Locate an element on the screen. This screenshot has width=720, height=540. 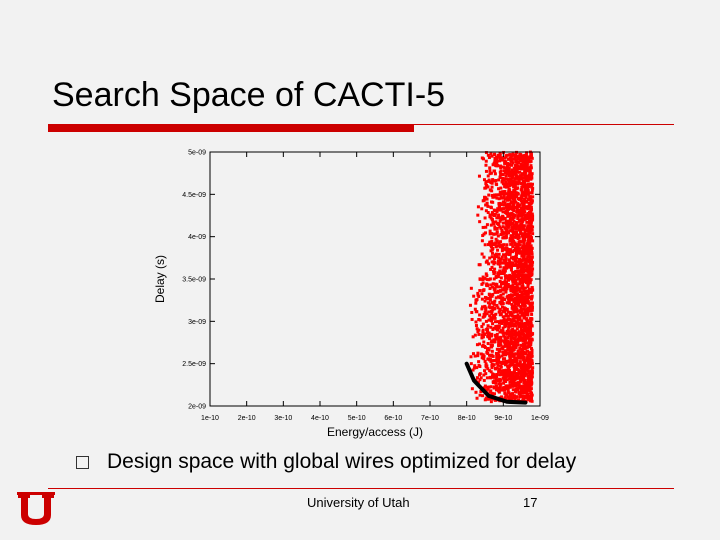
x-tick-label: 1e-09 is located at coordinates (540, 418).